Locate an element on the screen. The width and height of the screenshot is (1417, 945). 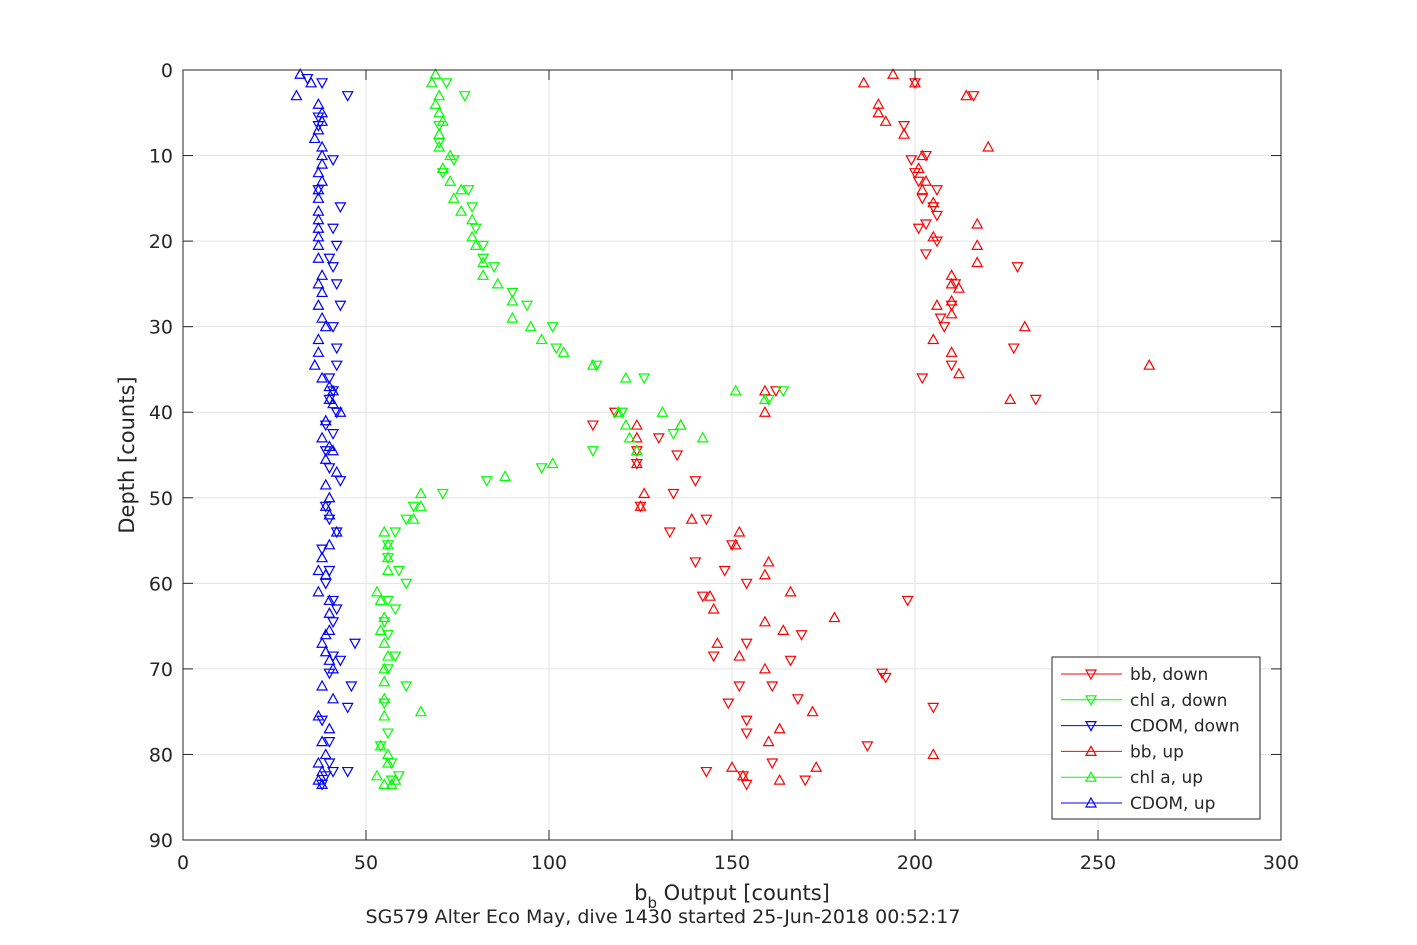
x-tick-label: 0 is located at coordinates (183, 863).